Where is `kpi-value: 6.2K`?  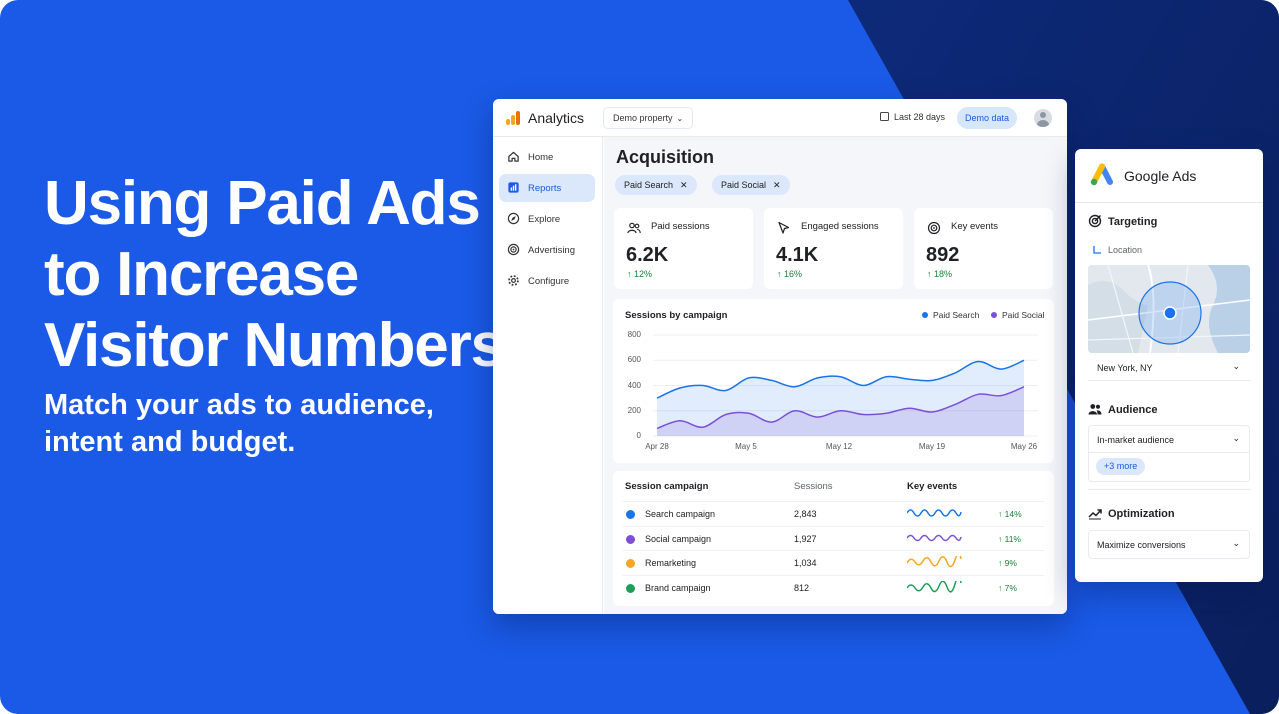 kpi-value: 6.2K is located at coordinates (647, 255).